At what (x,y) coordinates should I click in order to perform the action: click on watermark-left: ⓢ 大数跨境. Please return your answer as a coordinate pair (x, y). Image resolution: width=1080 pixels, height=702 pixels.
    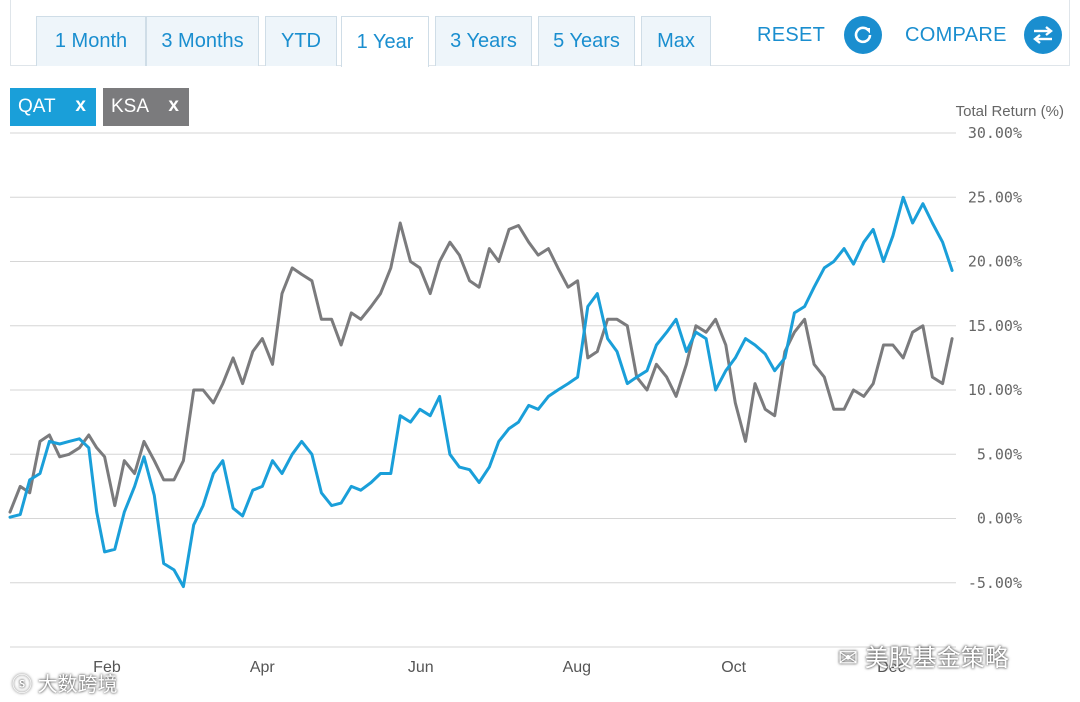
    Looking at the image, I should click on (65, 682).